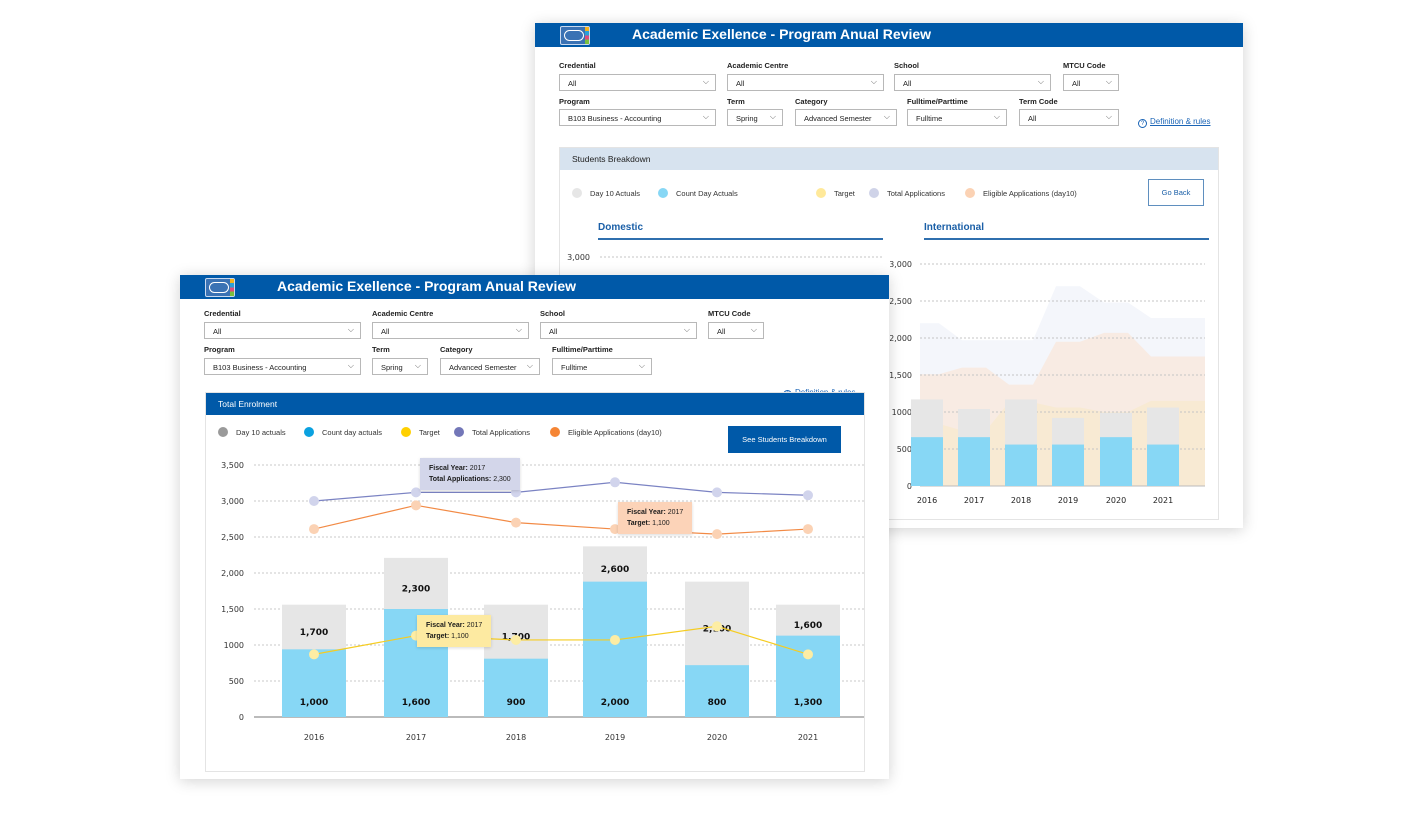 Image resolution: width=1421 pixels, height=828 pixels. Describe the element at coordinates (1116, 500) in the screenshot. I see `x-tick-label: 2020` at that location.